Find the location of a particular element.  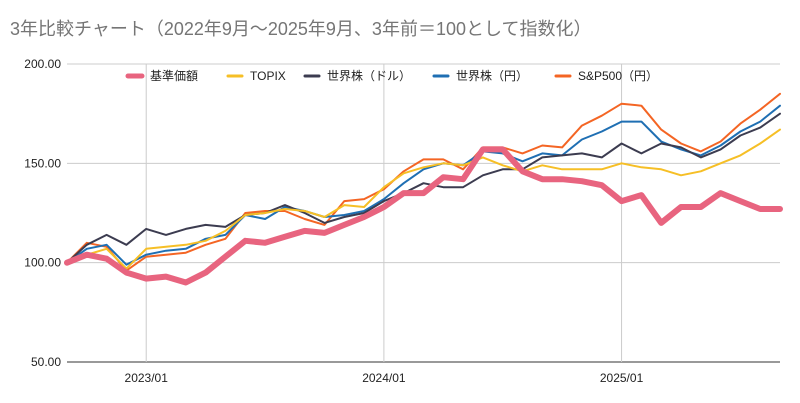

legend-label: TOPIX is located at coordinates (268, 76).